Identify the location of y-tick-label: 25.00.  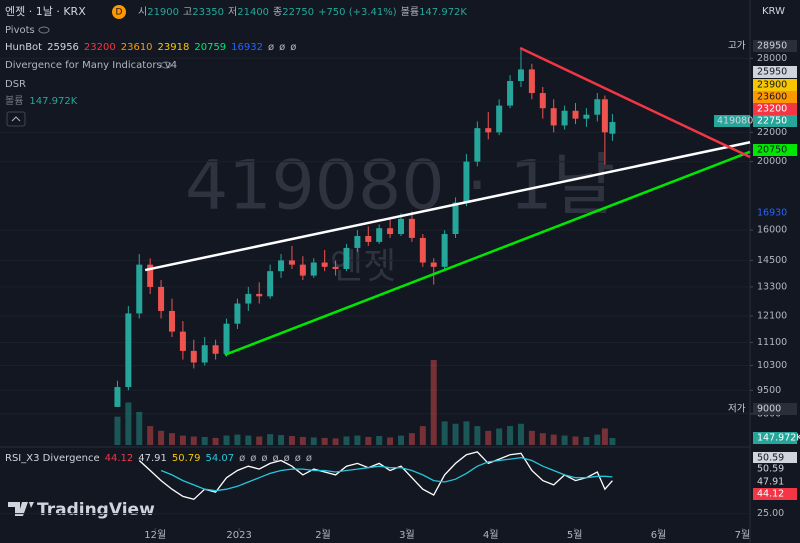
(770, 513).